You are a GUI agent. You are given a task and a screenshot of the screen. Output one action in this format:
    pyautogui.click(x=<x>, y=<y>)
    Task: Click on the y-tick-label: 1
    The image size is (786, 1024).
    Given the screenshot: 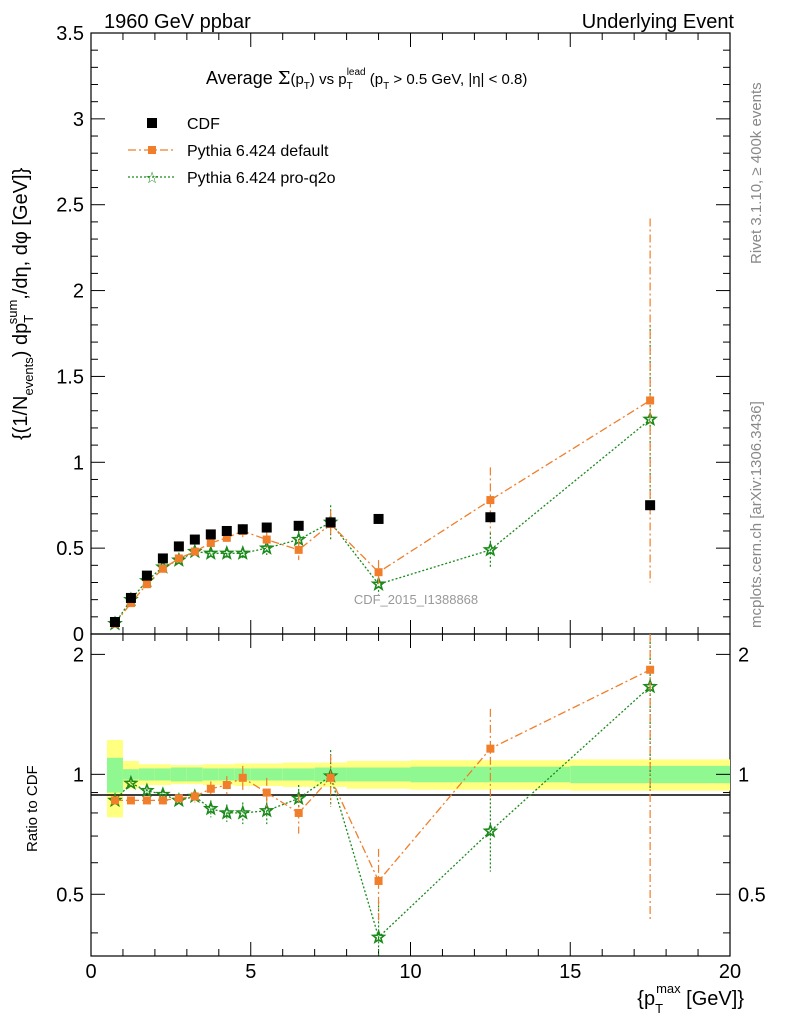 What is the action you would take?
    pyautogui.click(x=78, y=463)
    